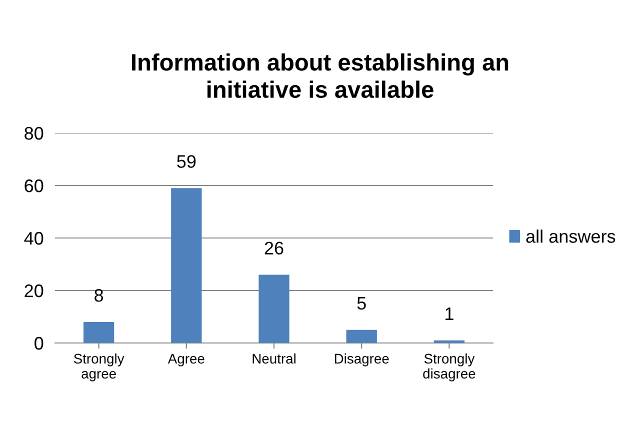 The width and height of the screenshot is (636, 421). I want to click on y-tick-label: 0, so click(39, 343).